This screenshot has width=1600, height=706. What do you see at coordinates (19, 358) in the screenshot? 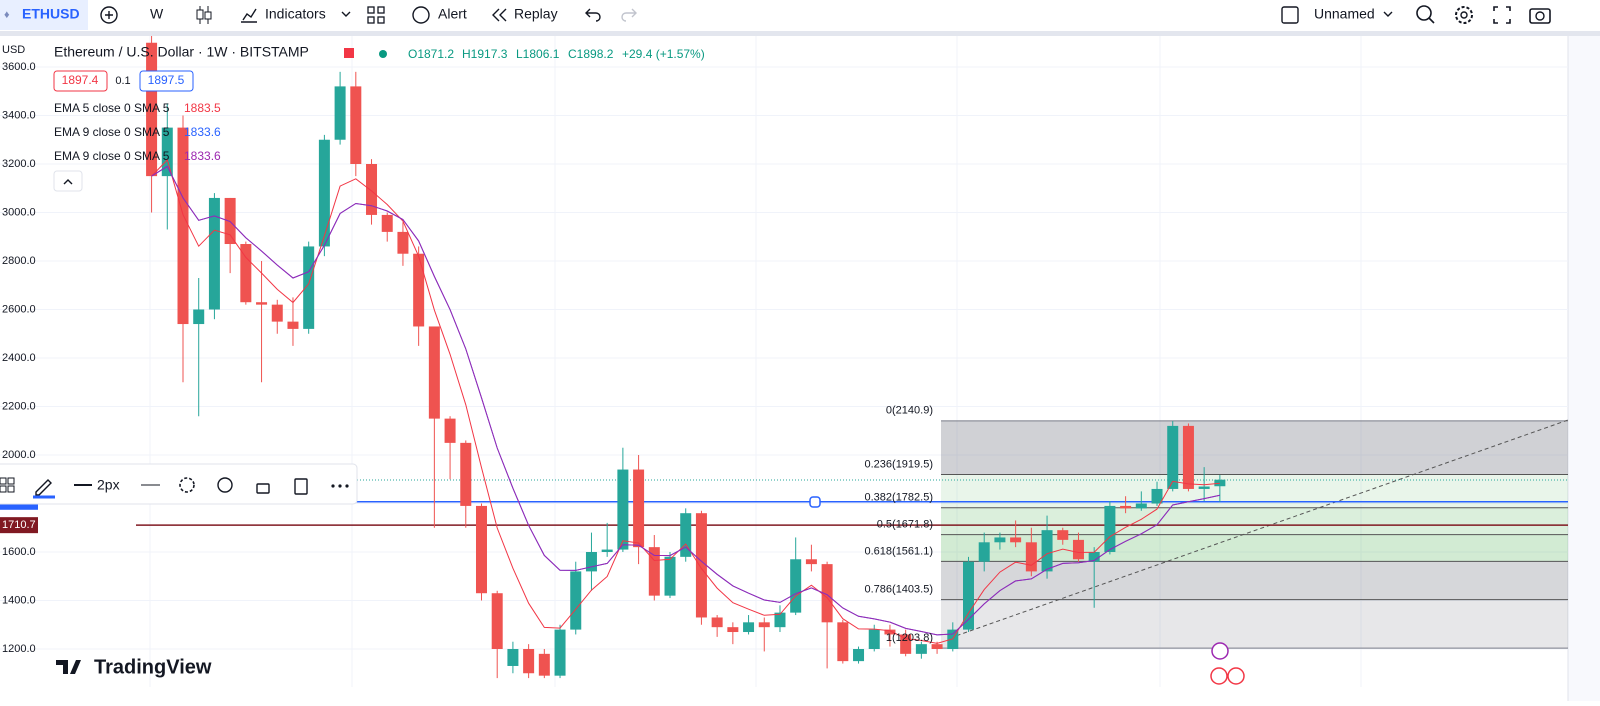
I see `y-tick-label: 2400.0` at bounding box center [19, 358].